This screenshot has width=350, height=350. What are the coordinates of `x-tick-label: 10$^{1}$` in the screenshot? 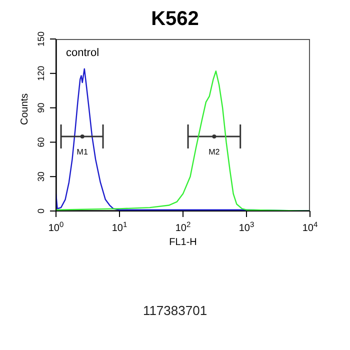 It's located at (120, 227).